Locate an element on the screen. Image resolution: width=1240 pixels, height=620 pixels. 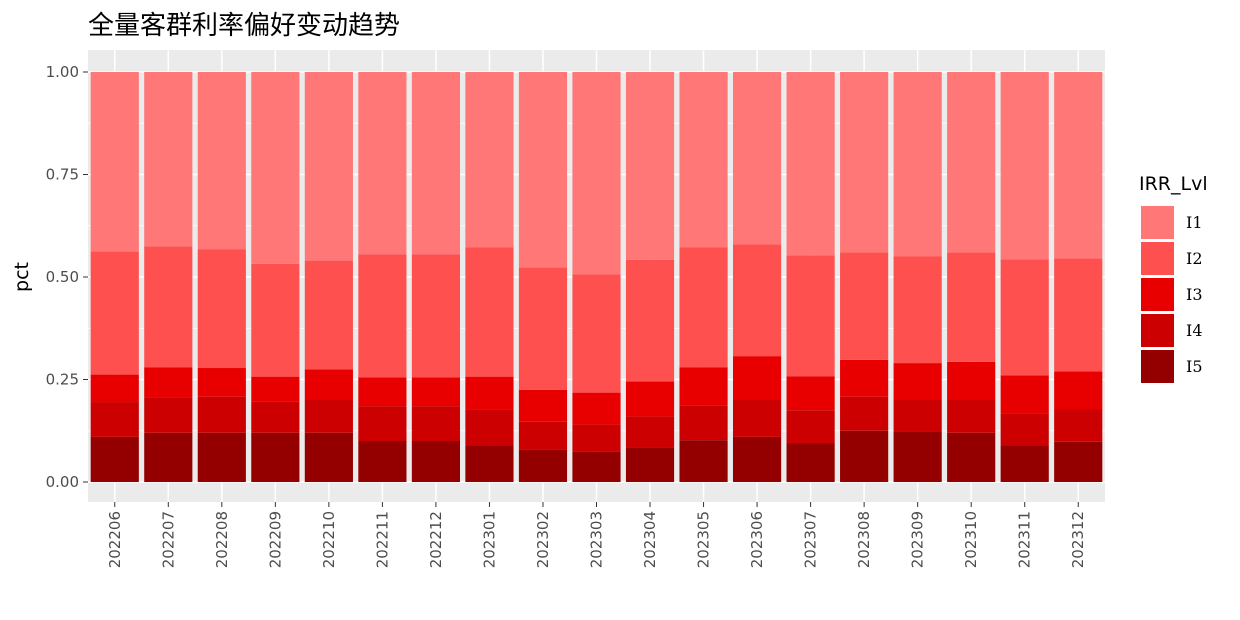
x-tick-label: 202303 is located at coordinates (597, 539).